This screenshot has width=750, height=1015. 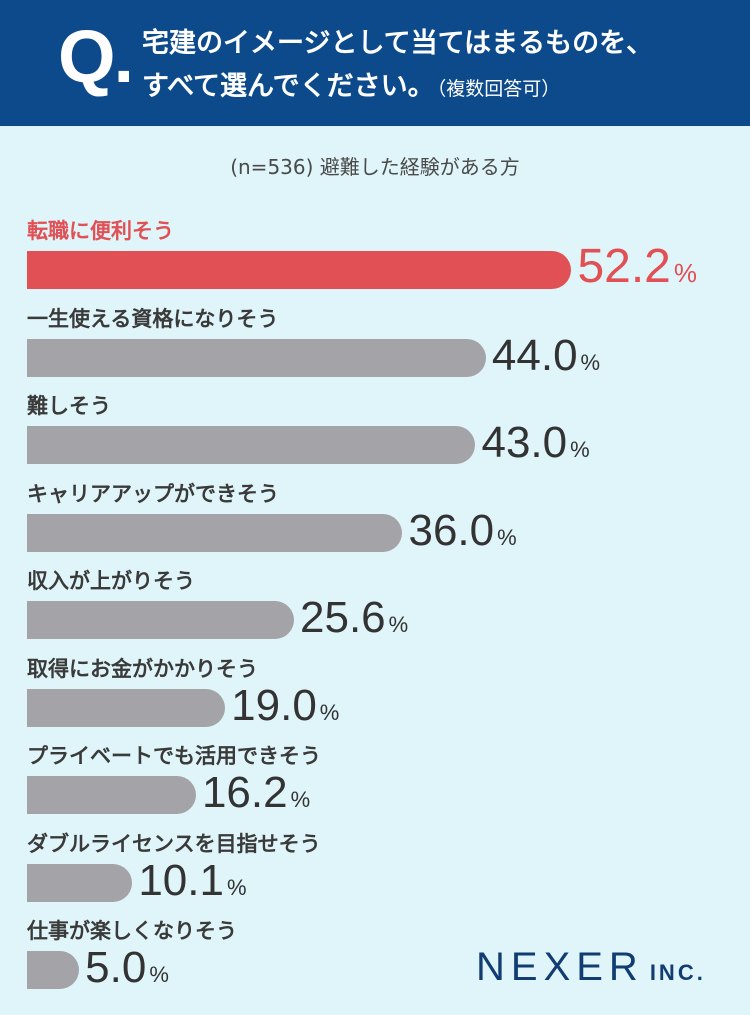 I want to click on value-label: 25.6%, so click(x=354, y=618).